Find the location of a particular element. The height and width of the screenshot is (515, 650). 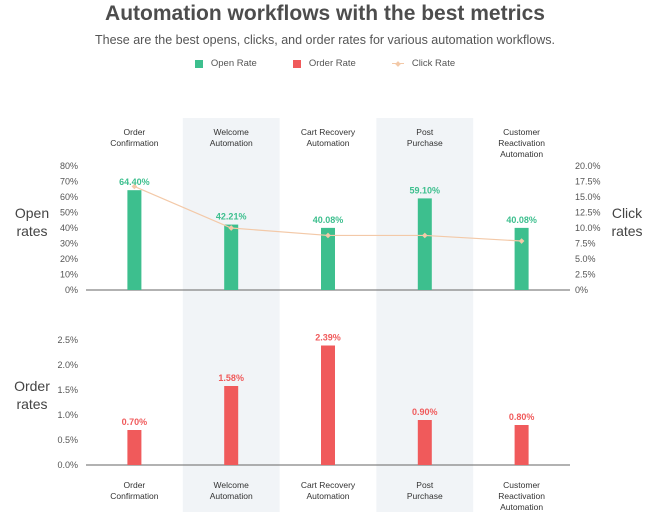

right-tick-label: 7.5% is located at coordinates (585, 244).